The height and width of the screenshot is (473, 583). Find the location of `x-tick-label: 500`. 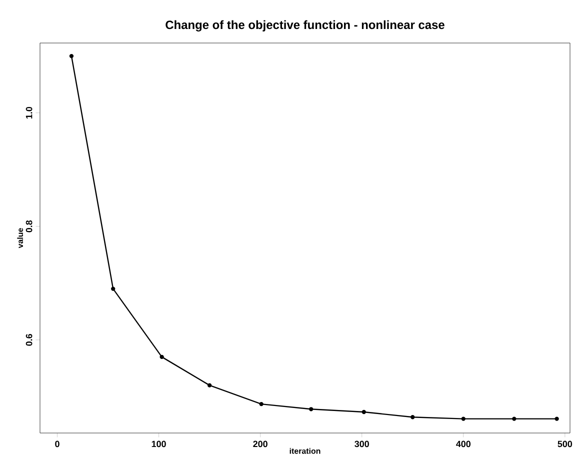

x-tick-label: 500 is located at coordinates (565, 444).